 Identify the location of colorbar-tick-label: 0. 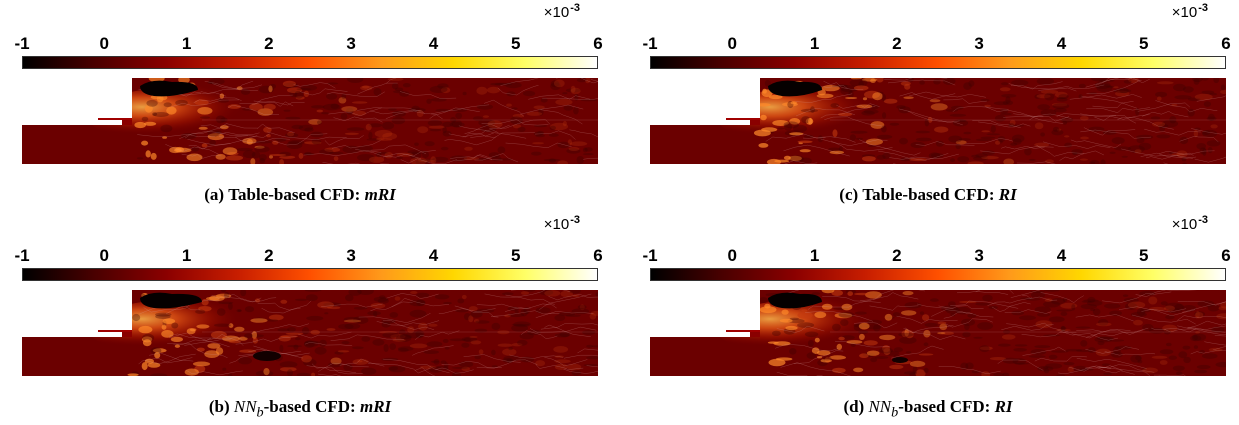
(732, 43).